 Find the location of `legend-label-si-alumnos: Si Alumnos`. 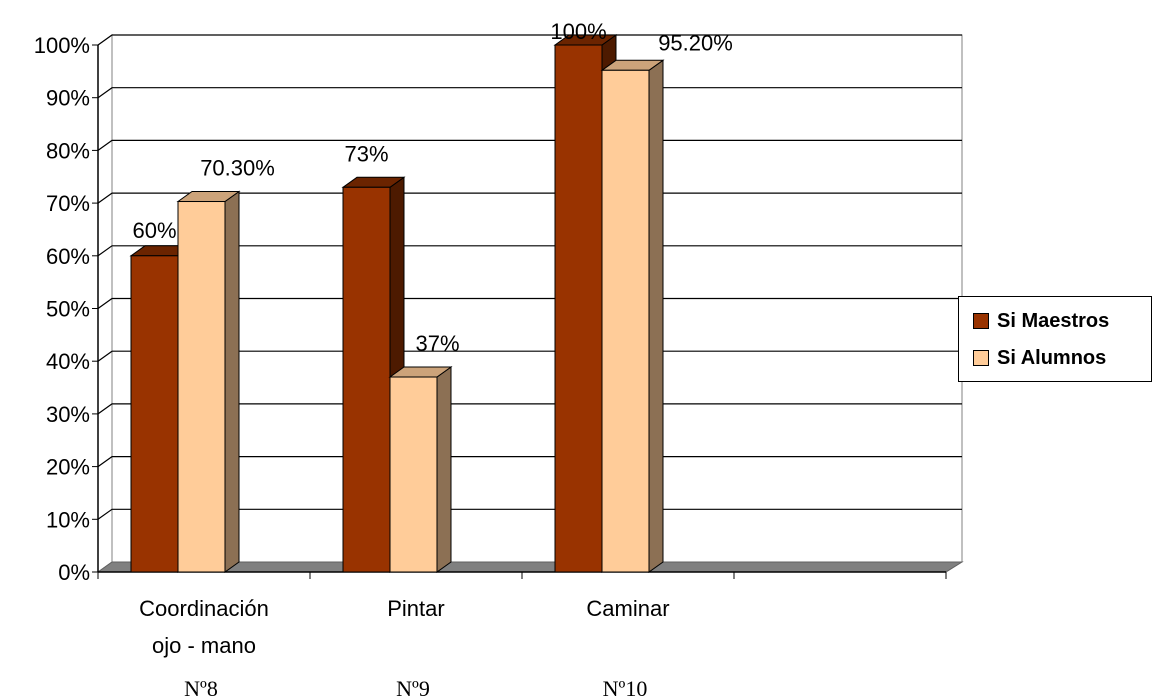

legend-label-si-alumnos: Si Alumnos is located at coordinates (1052, 357).